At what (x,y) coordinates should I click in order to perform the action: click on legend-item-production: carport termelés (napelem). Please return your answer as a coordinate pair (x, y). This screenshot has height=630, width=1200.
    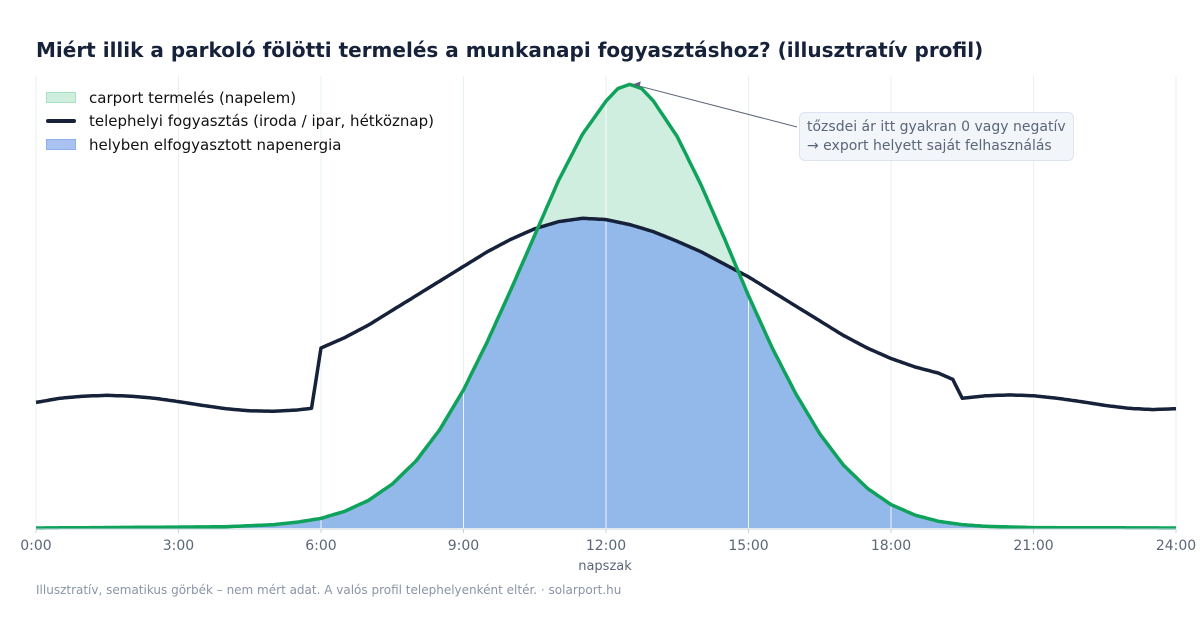
    Looking at the image, I should click on (240, 98).